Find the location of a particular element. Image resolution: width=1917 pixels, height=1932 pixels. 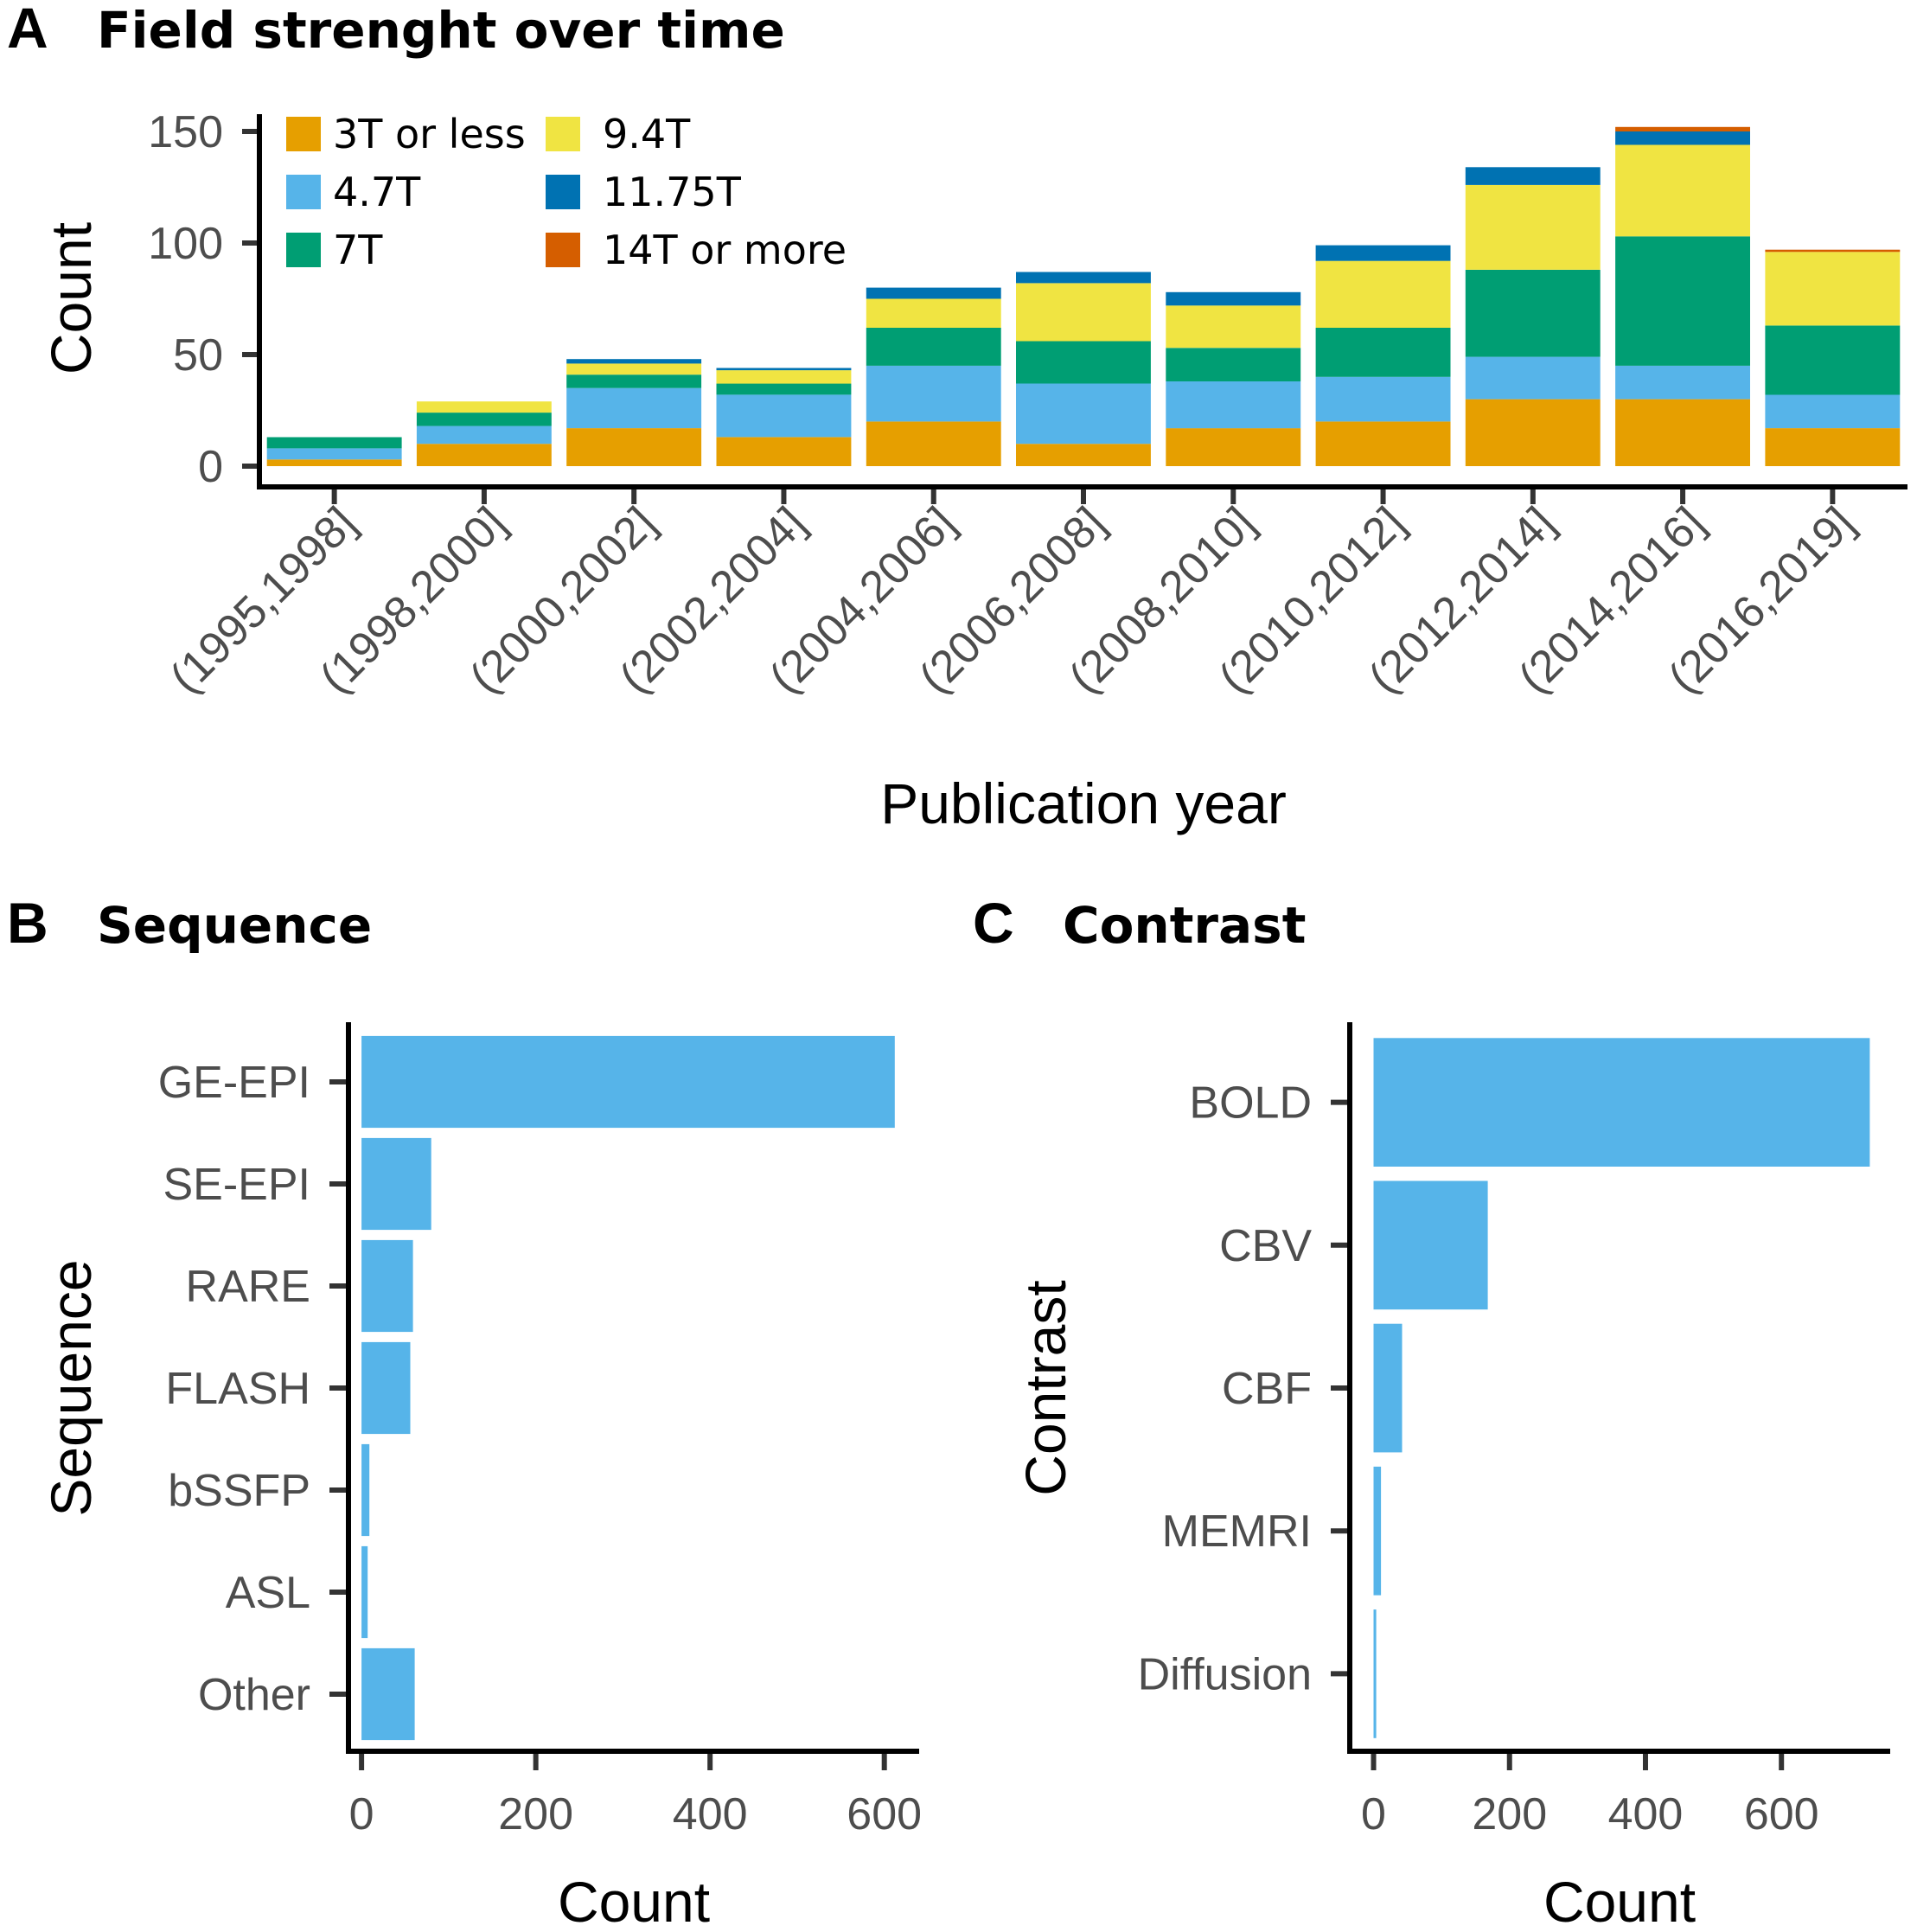

y-tick-label: CBF is located at coordinates (1267, 1389).